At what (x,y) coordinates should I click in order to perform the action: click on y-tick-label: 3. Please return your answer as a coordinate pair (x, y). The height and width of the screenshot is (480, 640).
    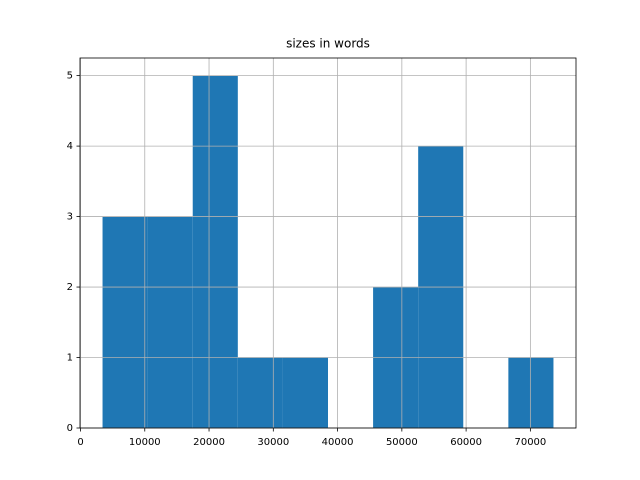
    Looking at the image, I should click on (70, 217).